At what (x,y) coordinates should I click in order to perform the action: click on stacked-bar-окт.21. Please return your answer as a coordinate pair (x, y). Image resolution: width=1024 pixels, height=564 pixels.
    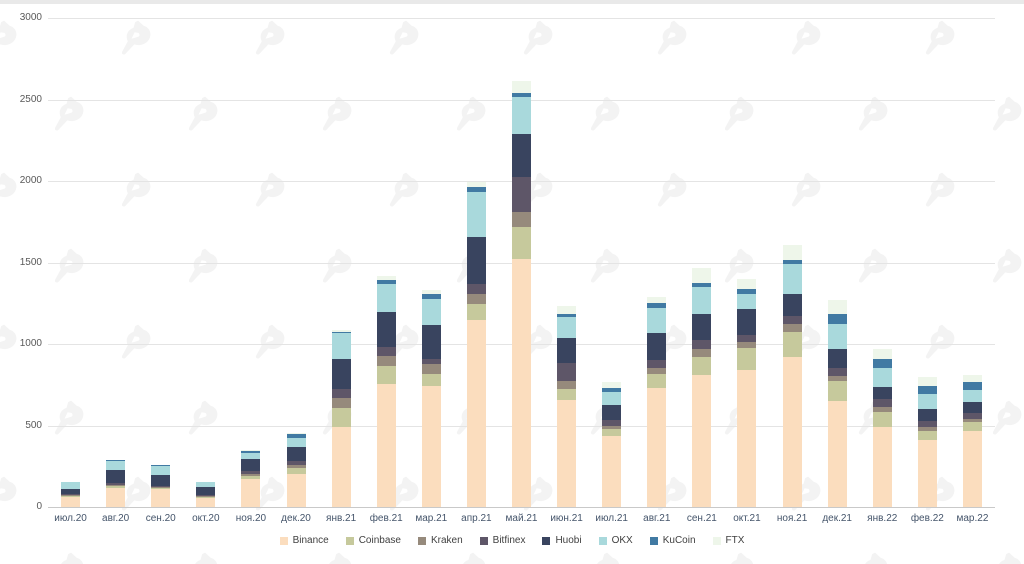
    Looking at the image, I should click on (747, 392).